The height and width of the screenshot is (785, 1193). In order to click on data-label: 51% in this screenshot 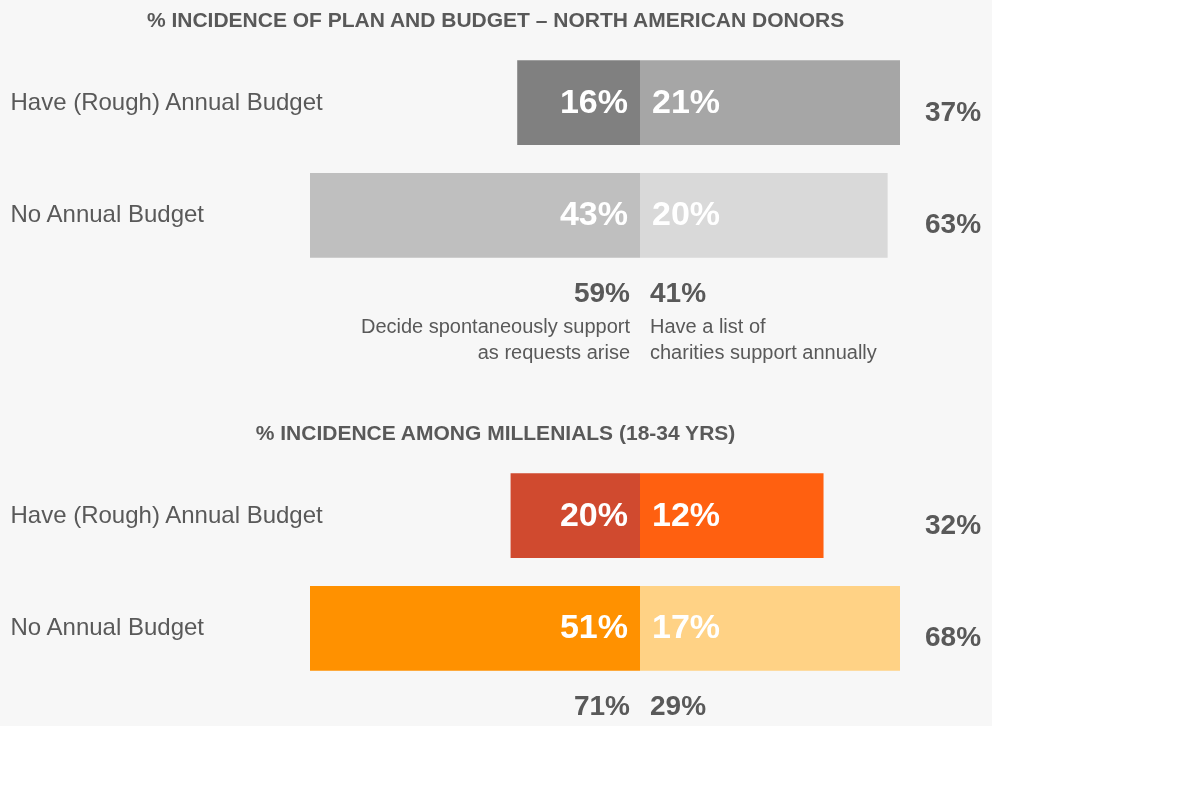, I will do `click(593, 626)`.